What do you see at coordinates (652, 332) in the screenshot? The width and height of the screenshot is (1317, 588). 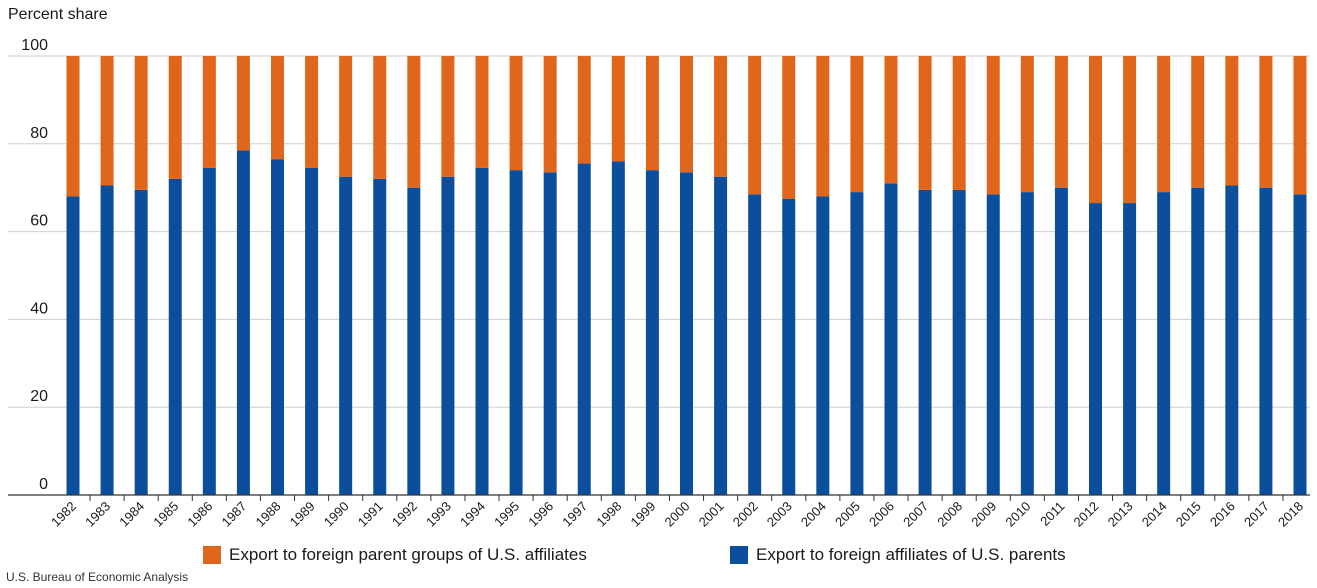 I see `bar-affiliates-1999` at bounding box center [652, 332].